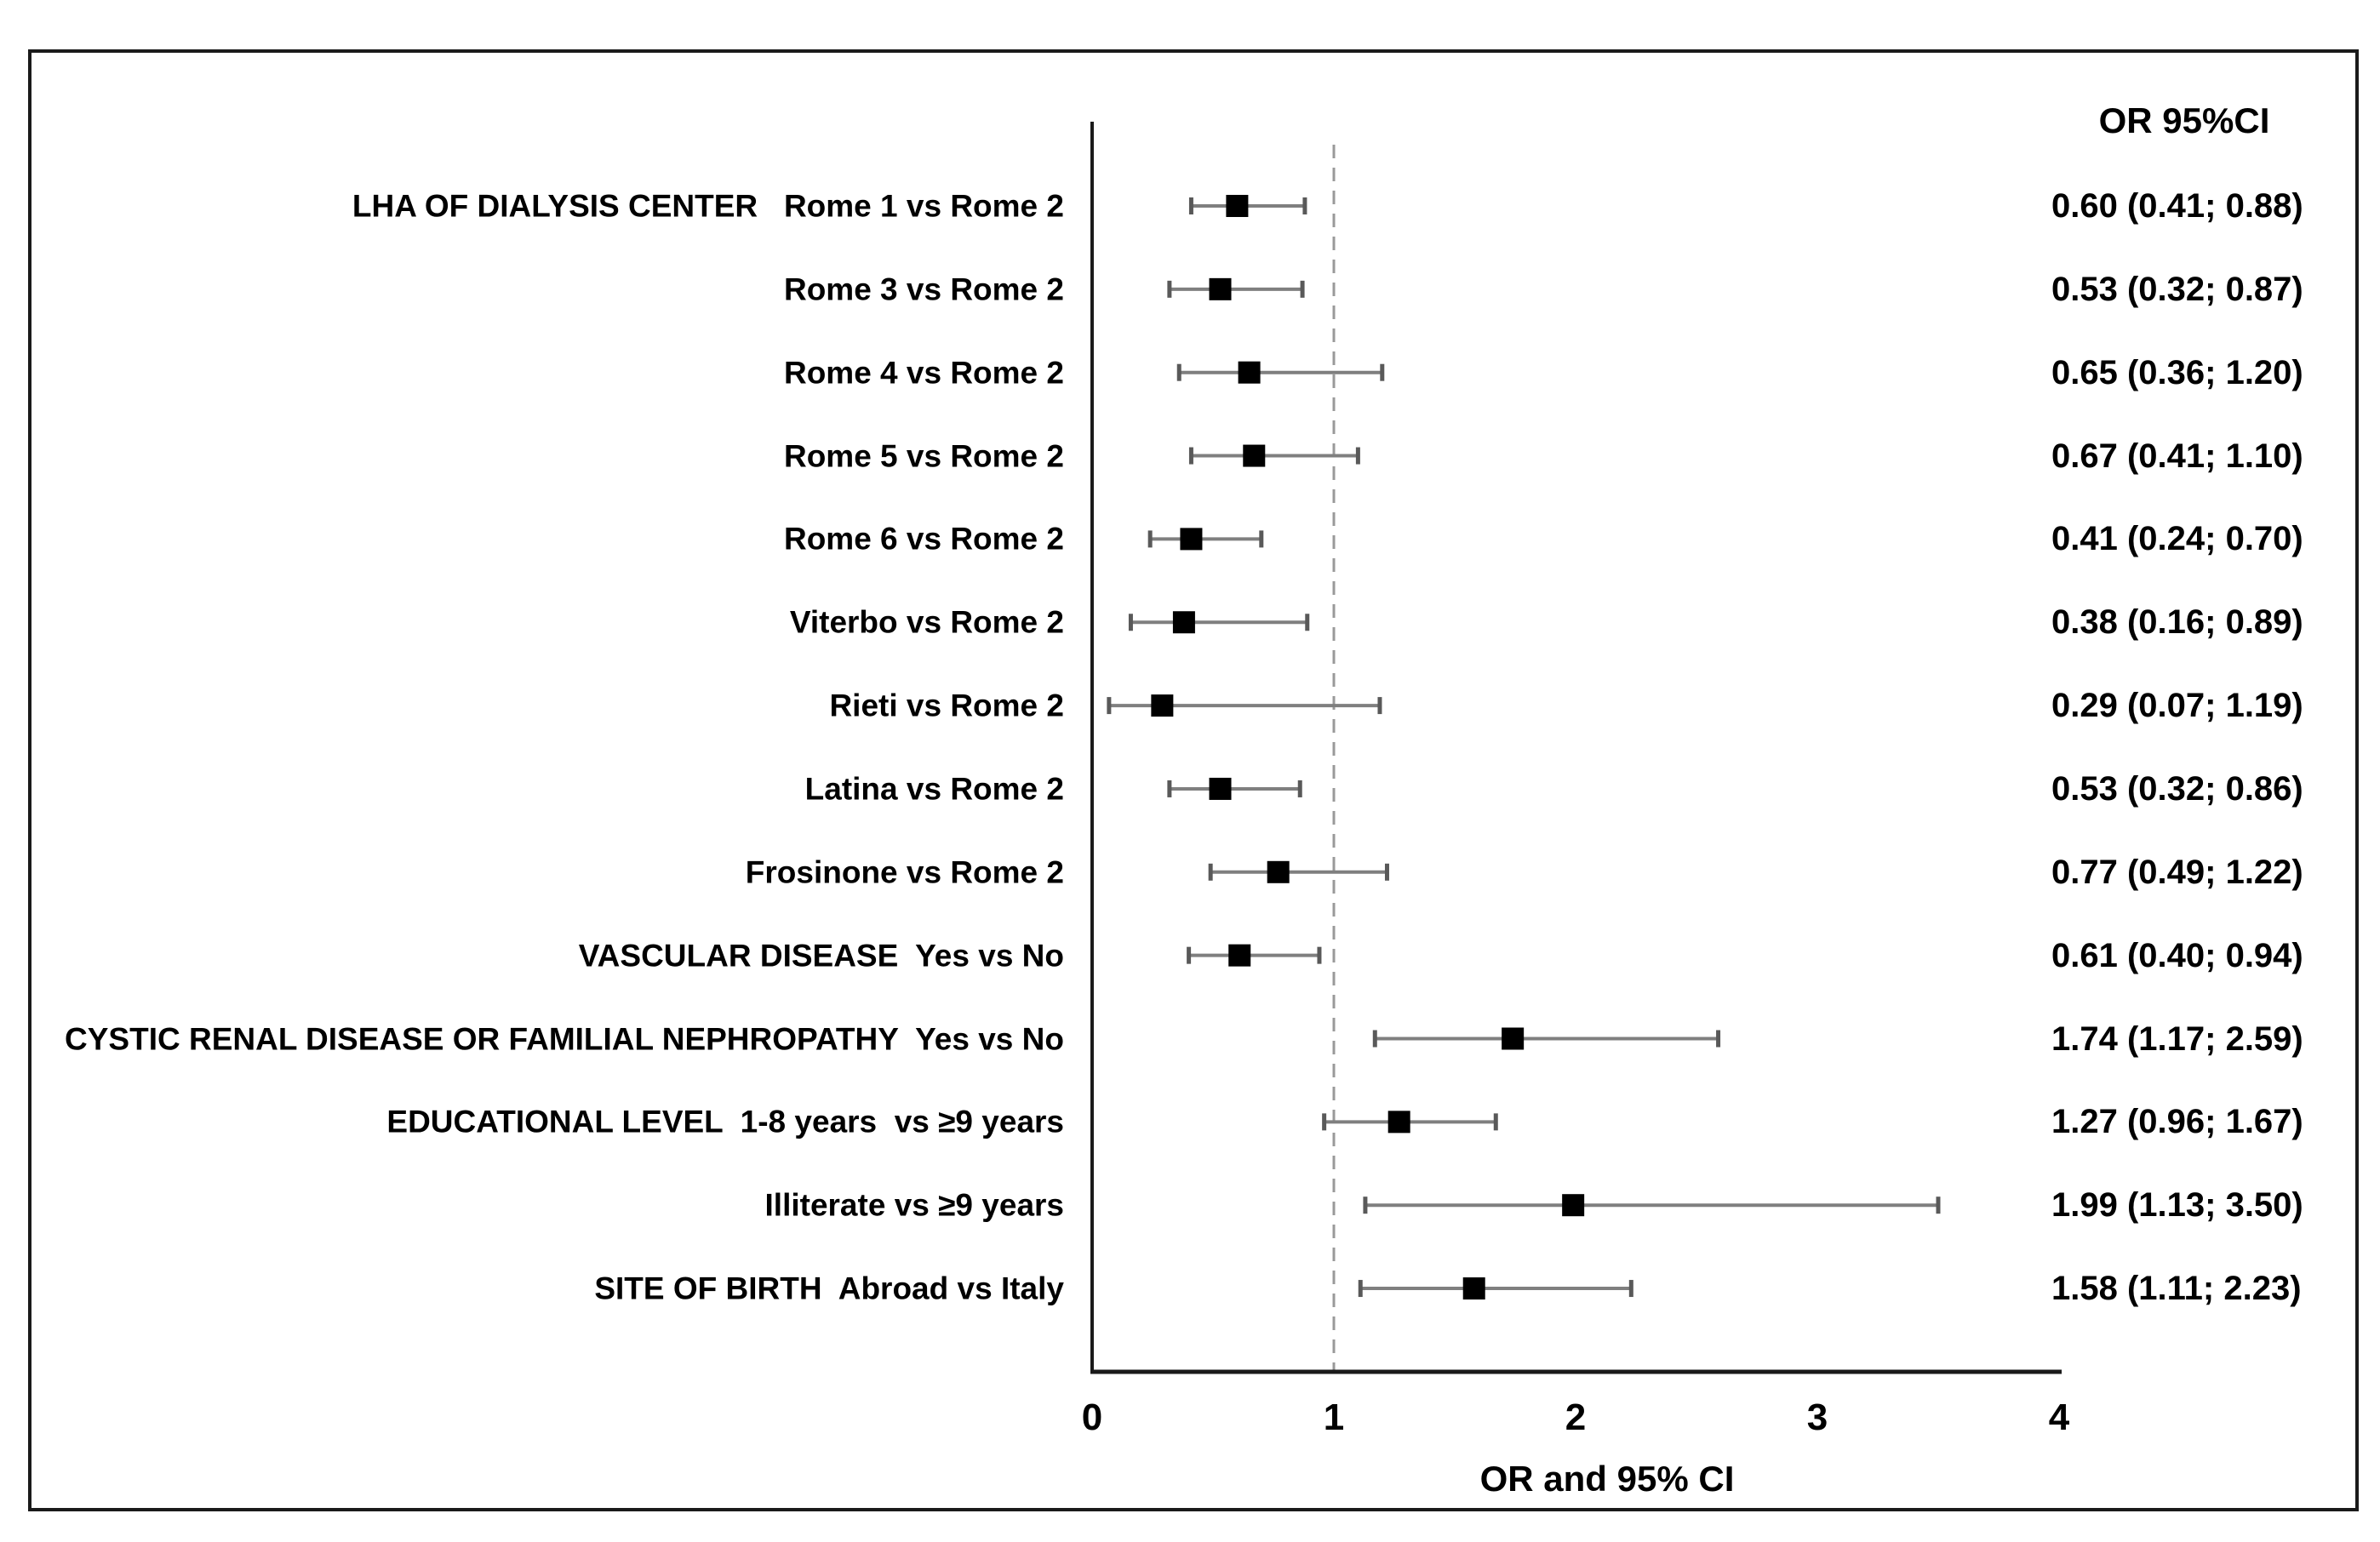 Image resolution: width=2380 pixels, height=1542 pixels. I want to click on row-label: Rieti vs Rome 2, so click(946, 705).